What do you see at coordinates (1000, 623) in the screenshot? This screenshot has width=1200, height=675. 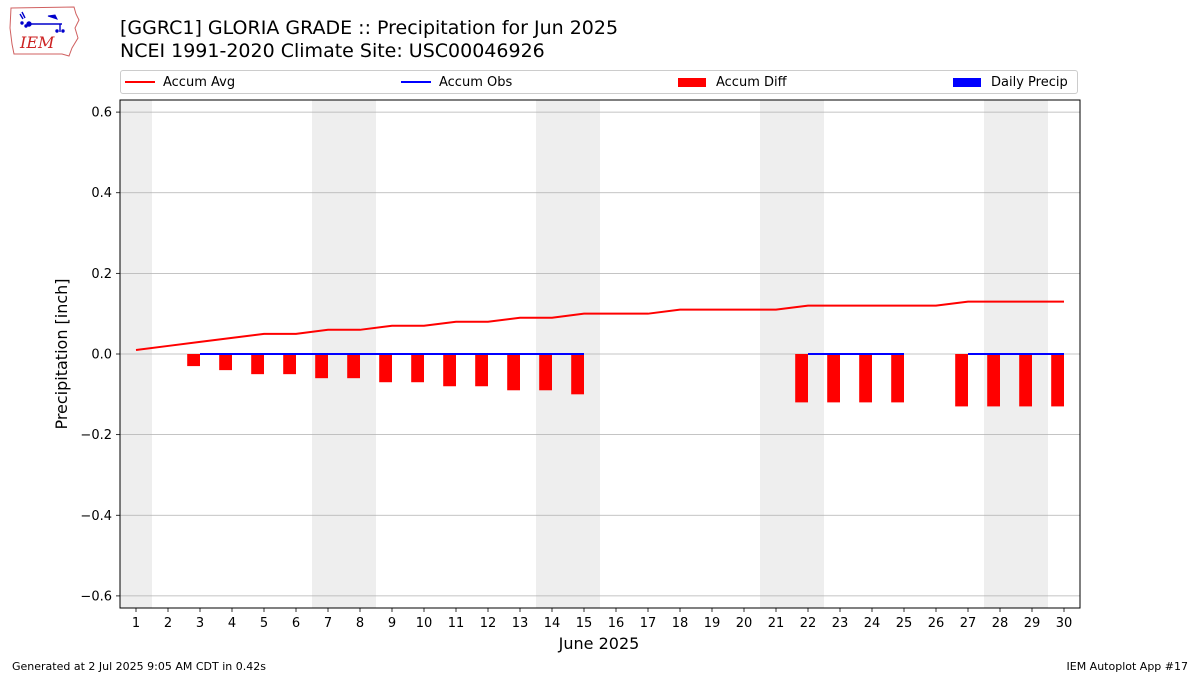 I see `x-tick-label: 28` at bounding box center [1000, 623].